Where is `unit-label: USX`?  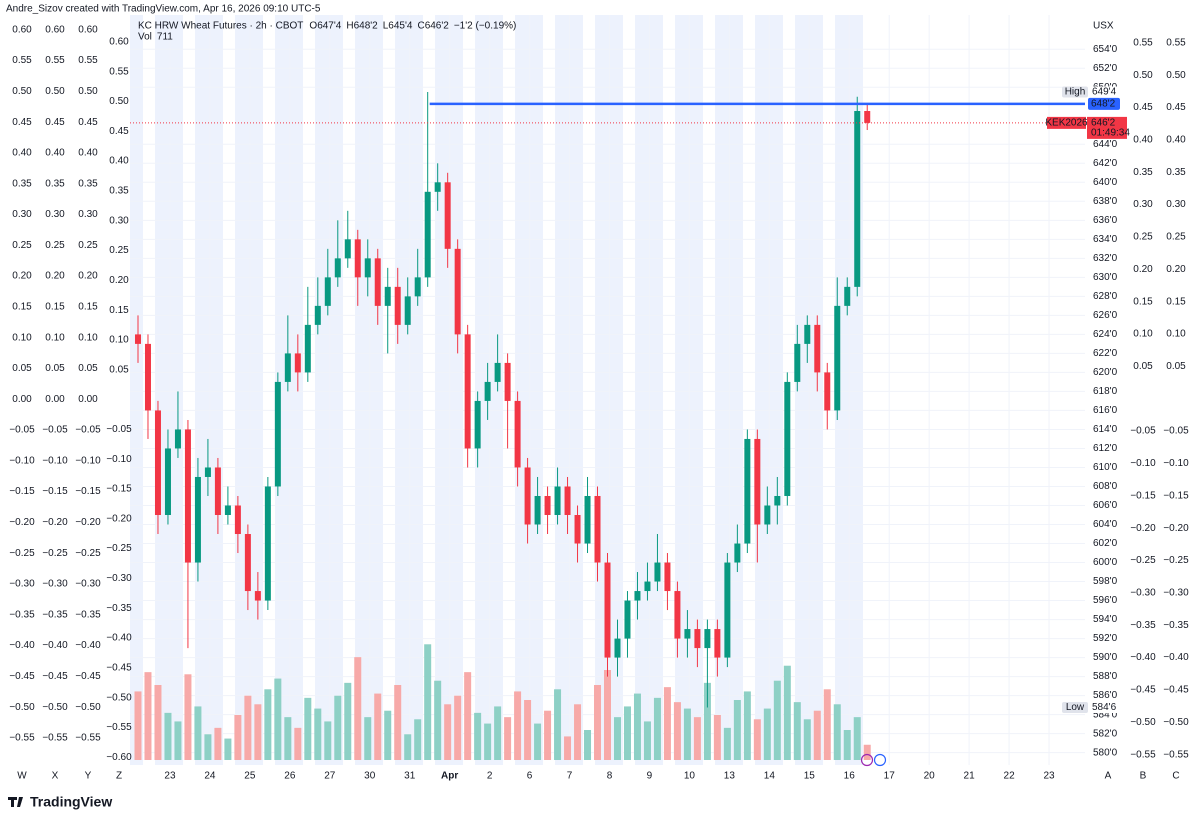
unit-label: USX is located at coordinates (1103, 26).